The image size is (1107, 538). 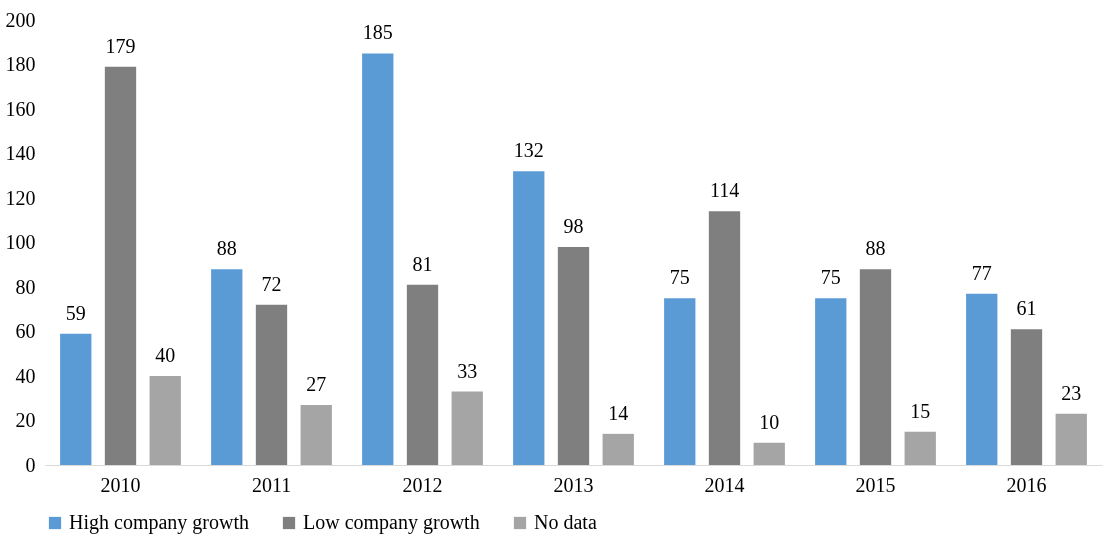 I want to click on y-tick-label: 100, so click(x=20, y=242).